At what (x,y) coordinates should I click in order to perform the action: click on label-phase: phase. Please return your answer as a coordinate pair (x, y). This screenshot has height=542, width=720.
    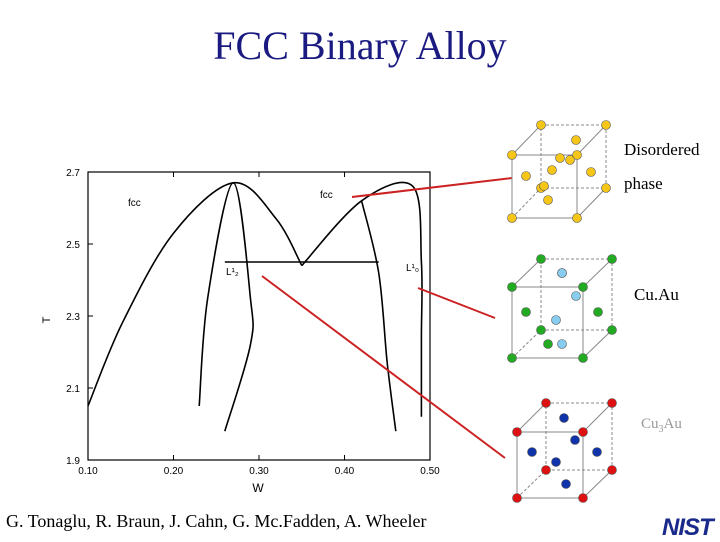
    Looking at the image, I should click on (643, 183).